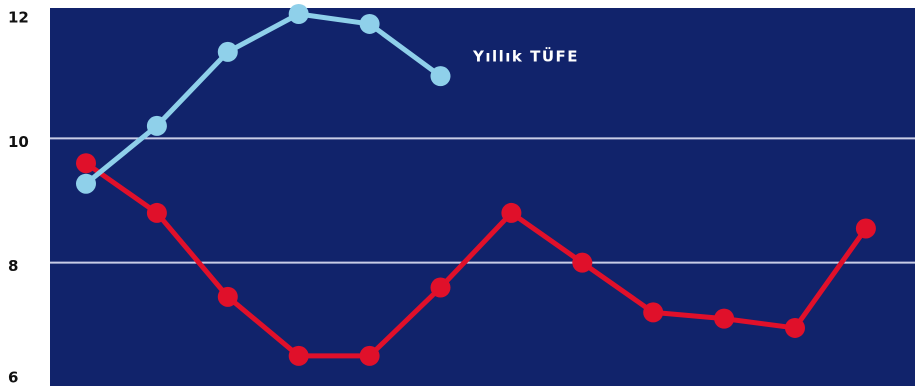  I want to click on y-tick-label: 10, so click(18, 142).